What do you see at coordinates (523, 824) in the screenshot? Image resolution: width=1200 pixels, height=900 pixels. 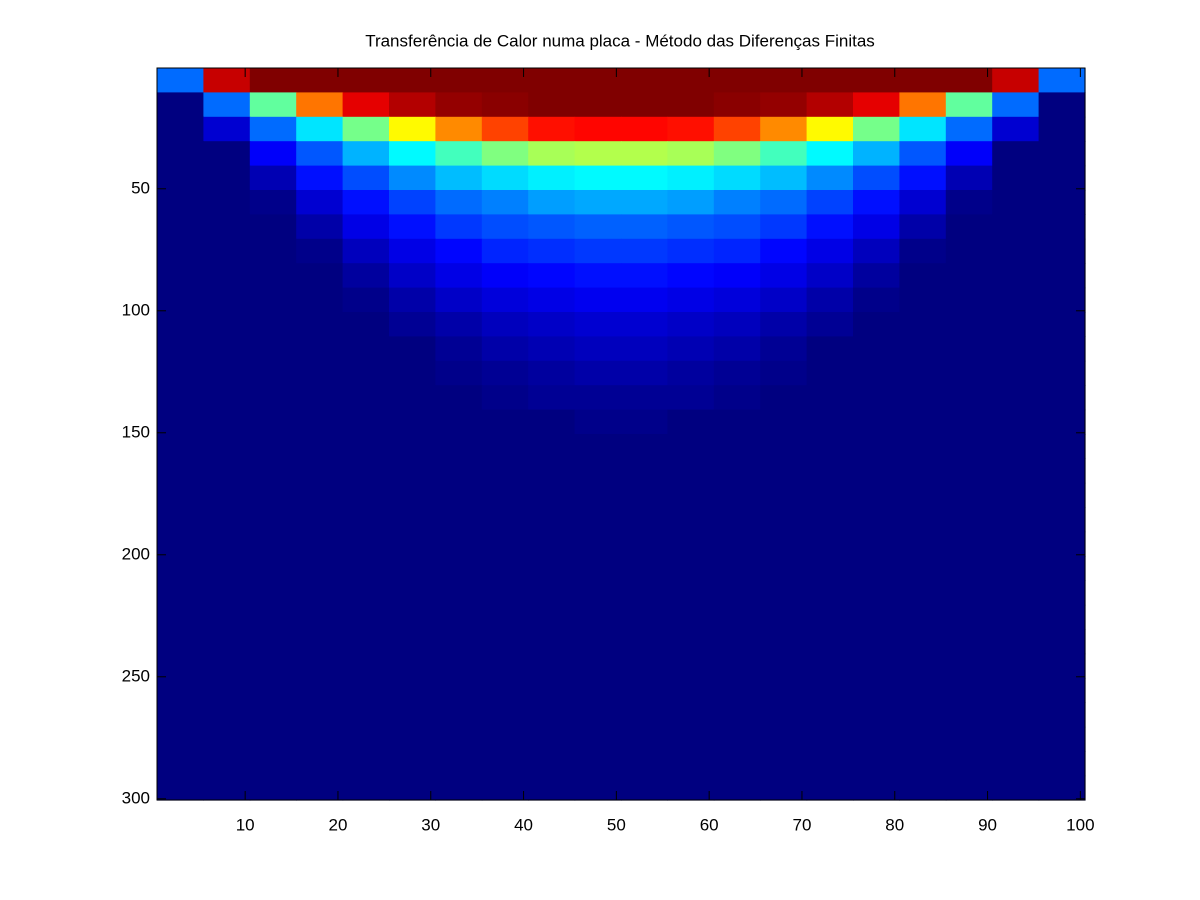 I see `x-tick-label: 40` at bounding box center [523, 824].